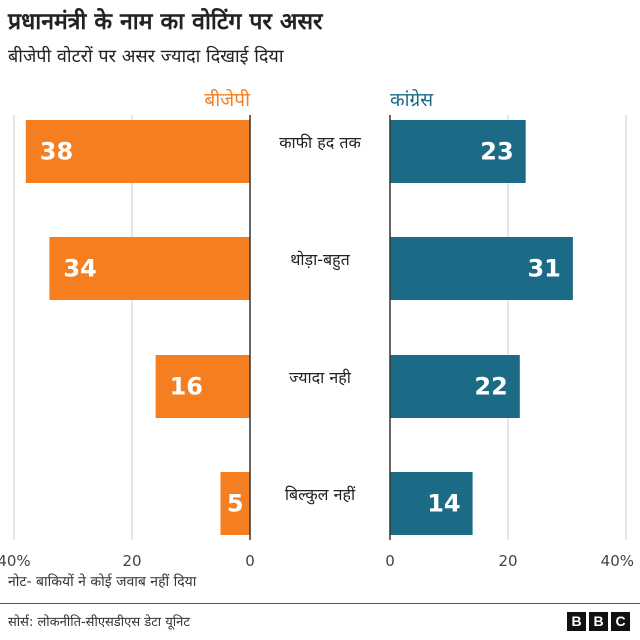 Image resolution: width=640 pixels, height=640 pixels. What do you see at coordinates (320, 142) in the screenshot?
I see `category-label: काफी हद तक` at bounding box center [320, 142].